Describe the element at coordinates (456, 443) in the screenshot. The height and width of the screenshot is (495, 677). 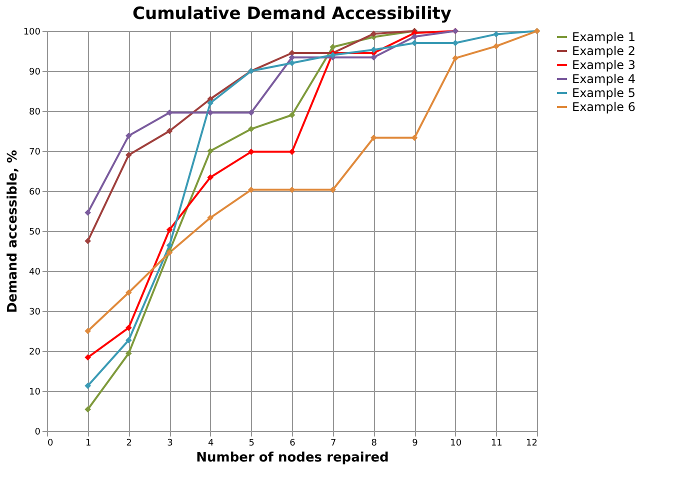
I see `x-tick-label: 10` at that location.